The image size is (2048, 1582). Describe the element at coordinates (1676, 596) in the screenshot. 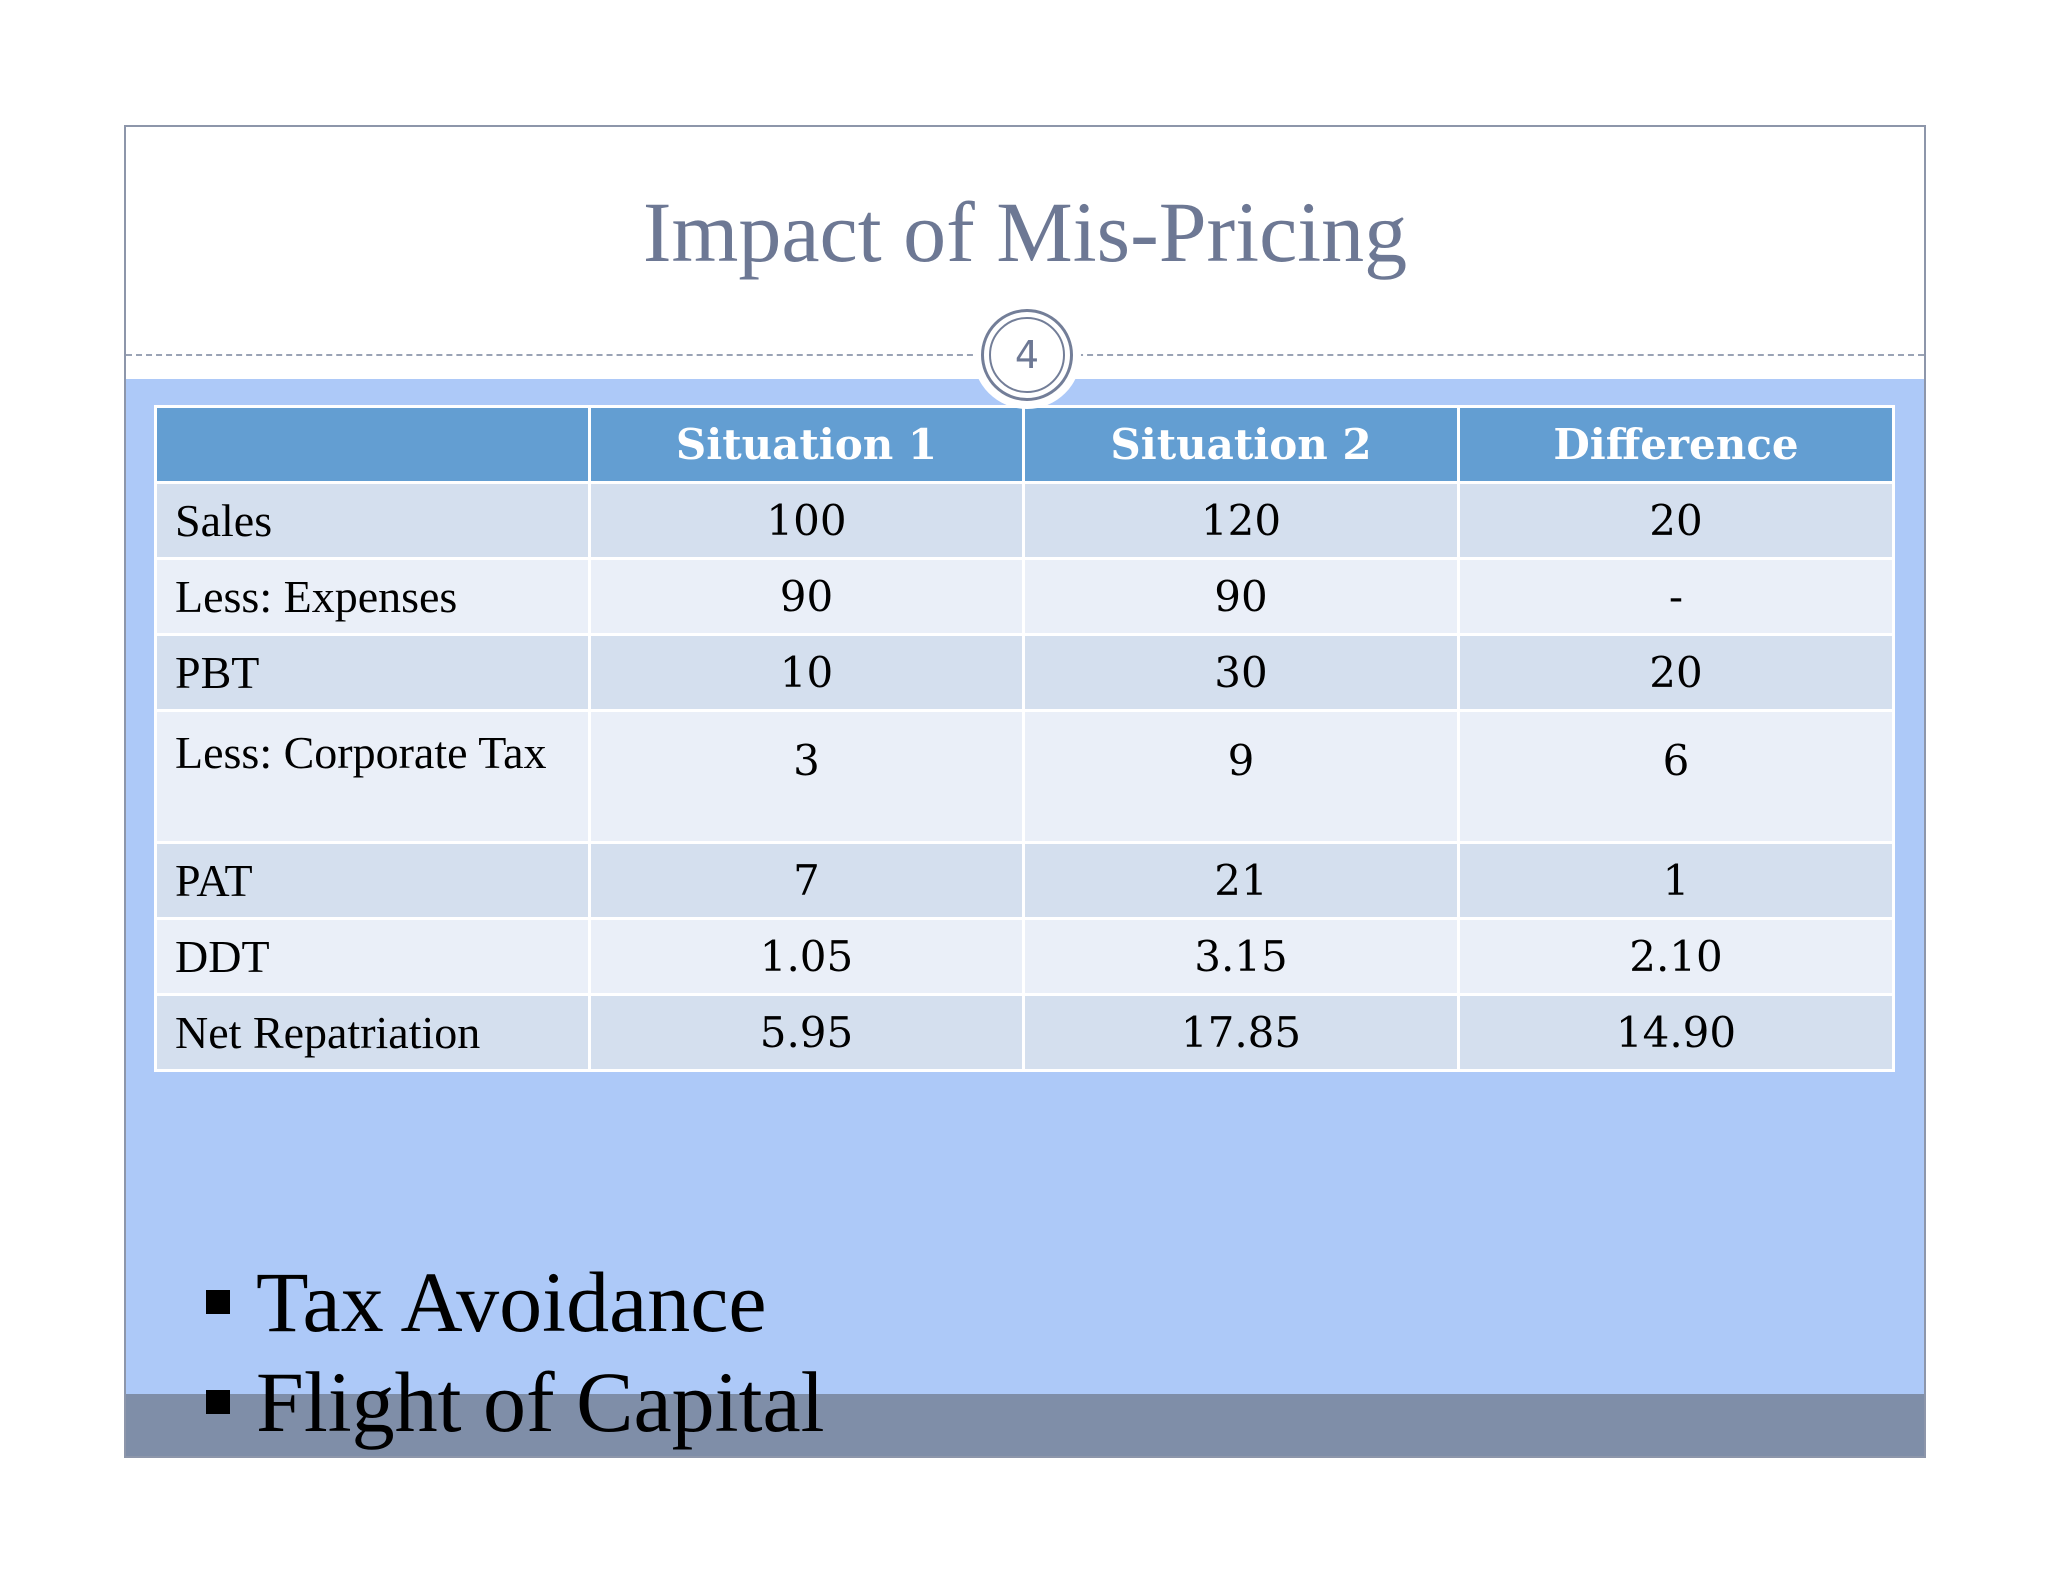

I see `cell-difference: -` at that location.